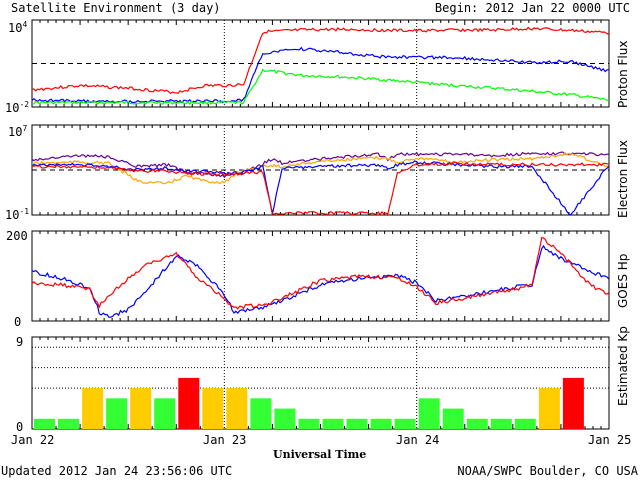  What do you see at coordinates (418, 440) in the screenshot?
I see `xtick-jan24: Jan 24` at bounding box center [418, 440].